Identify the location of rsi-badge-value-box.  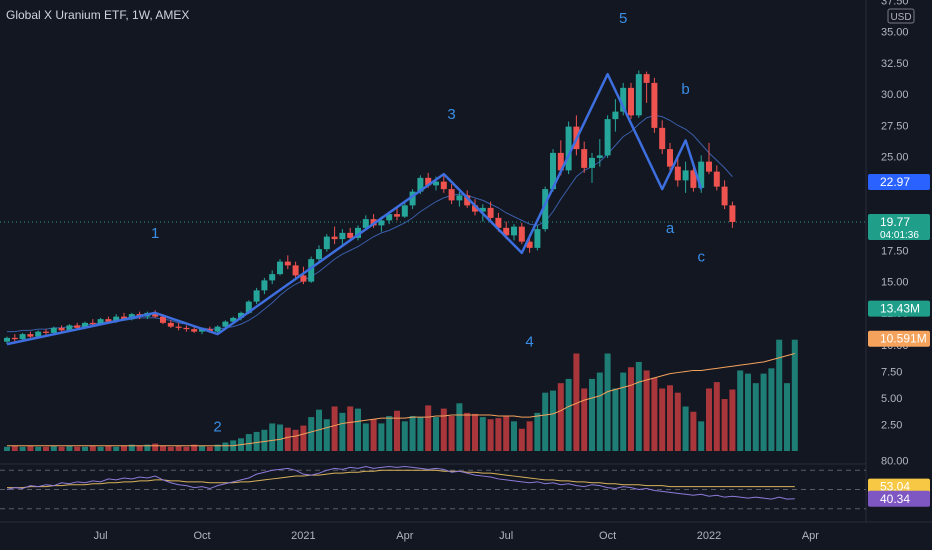
(899, 498).